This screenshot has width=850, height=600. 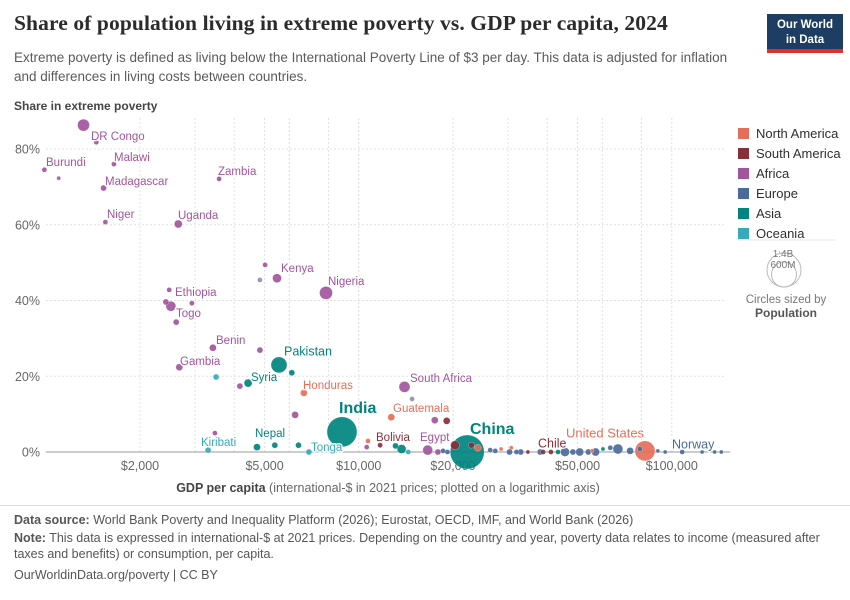 What do you see at coordinates (219, 179) in the screenshot?
I see `data-point-zambia` at bounding box center [219, 179].